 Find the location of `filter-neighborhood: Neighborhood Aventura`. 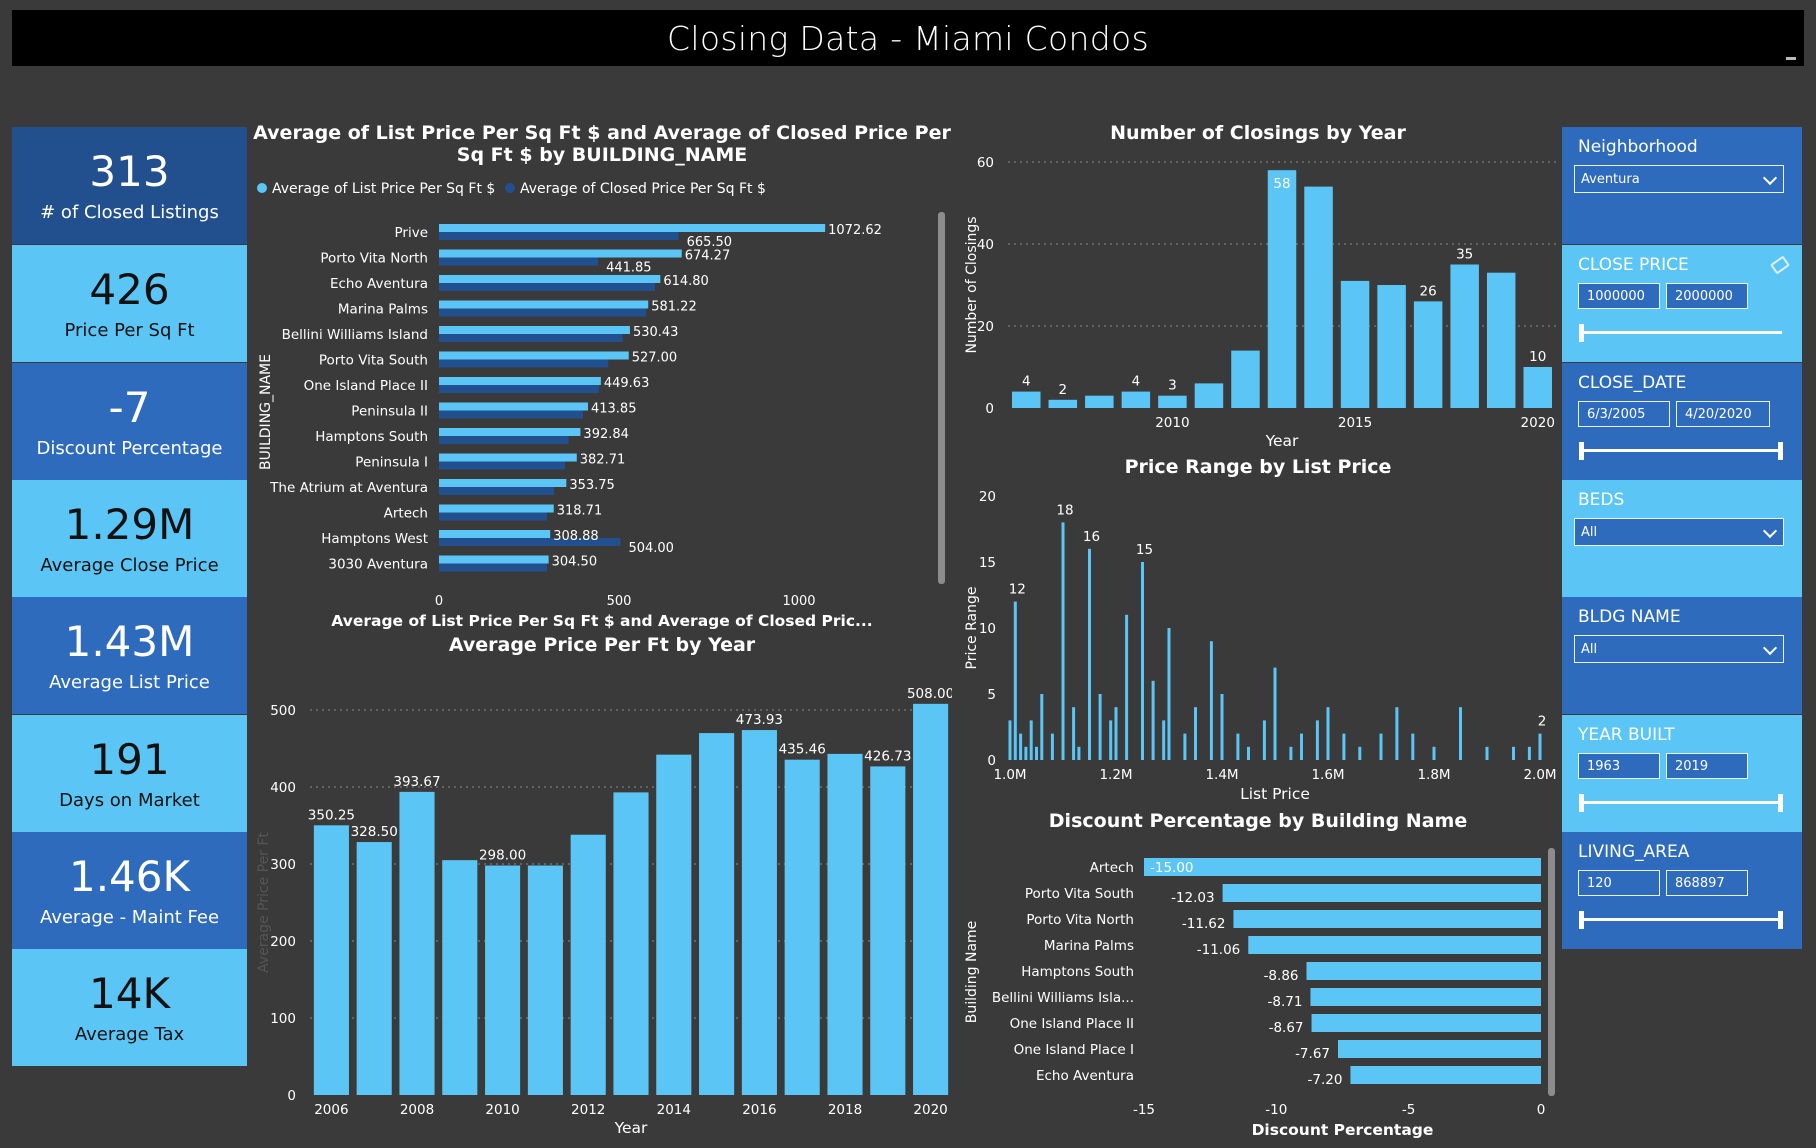

filter-neighborhood: Neighborhood Aventura is located at coordinates (1682, 185).